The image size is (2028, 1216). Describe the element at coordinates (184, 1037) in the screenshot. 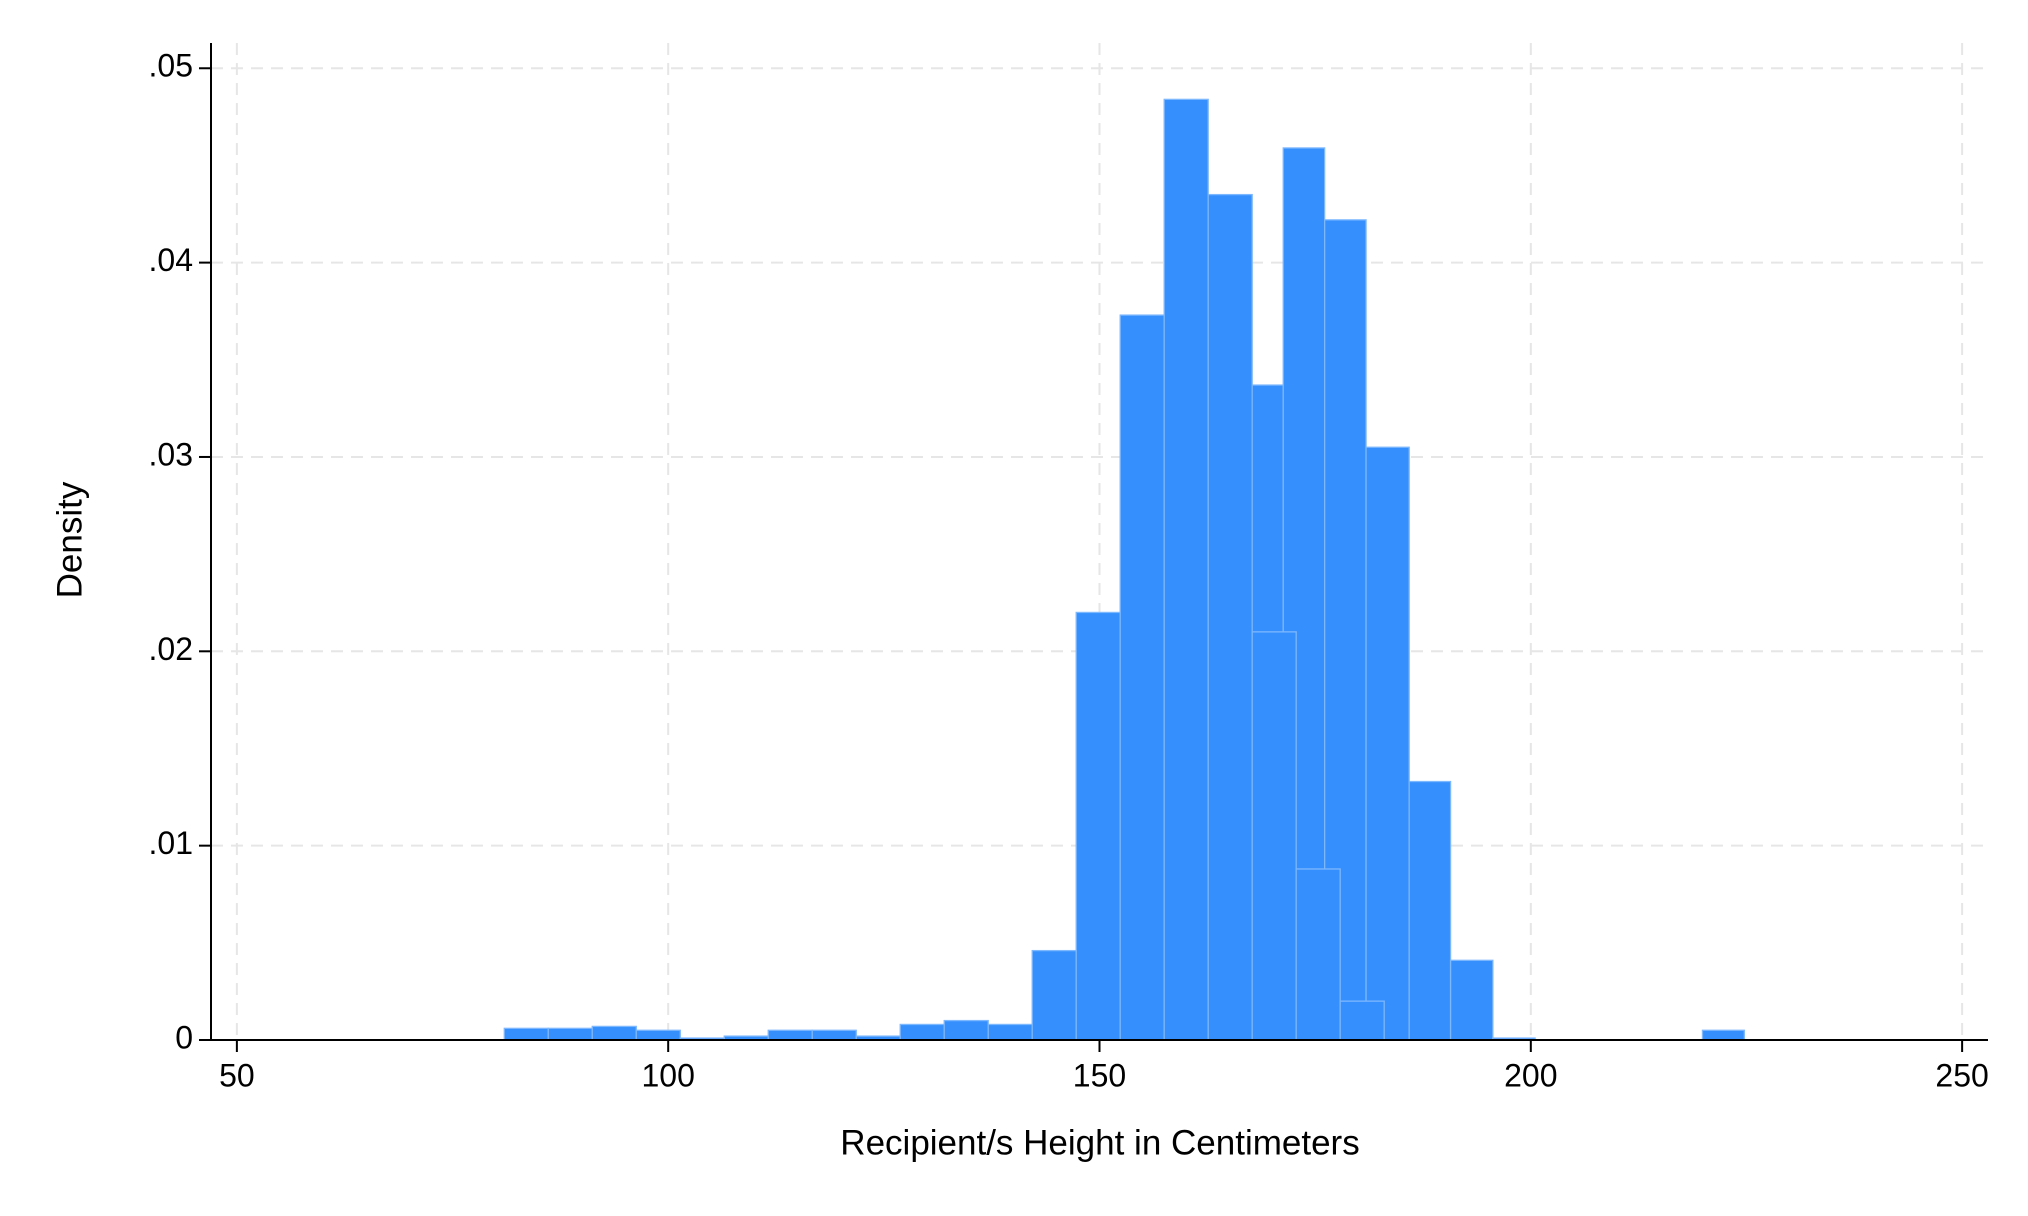

I see `y-tick-label: 0` at that location.